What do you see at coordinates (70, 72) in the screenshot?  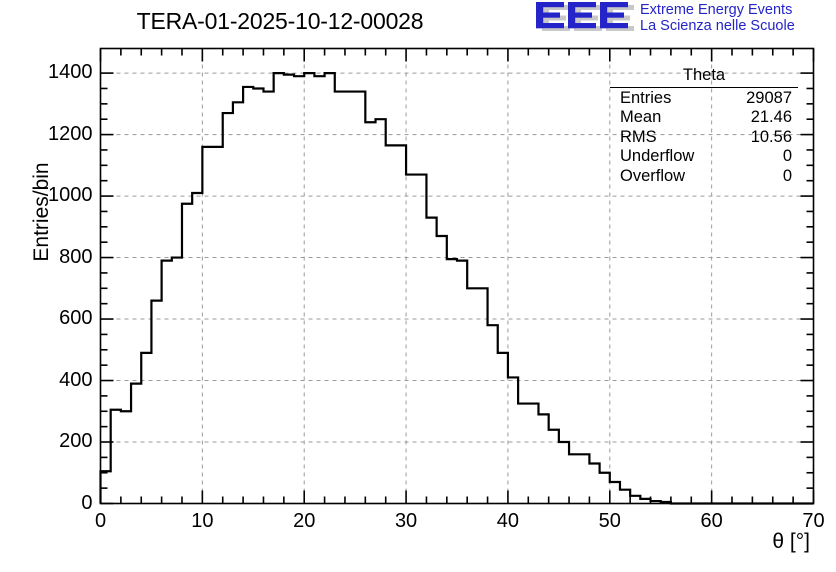 I see `y-tick-label: 1400` at bounding box center [70, 72].